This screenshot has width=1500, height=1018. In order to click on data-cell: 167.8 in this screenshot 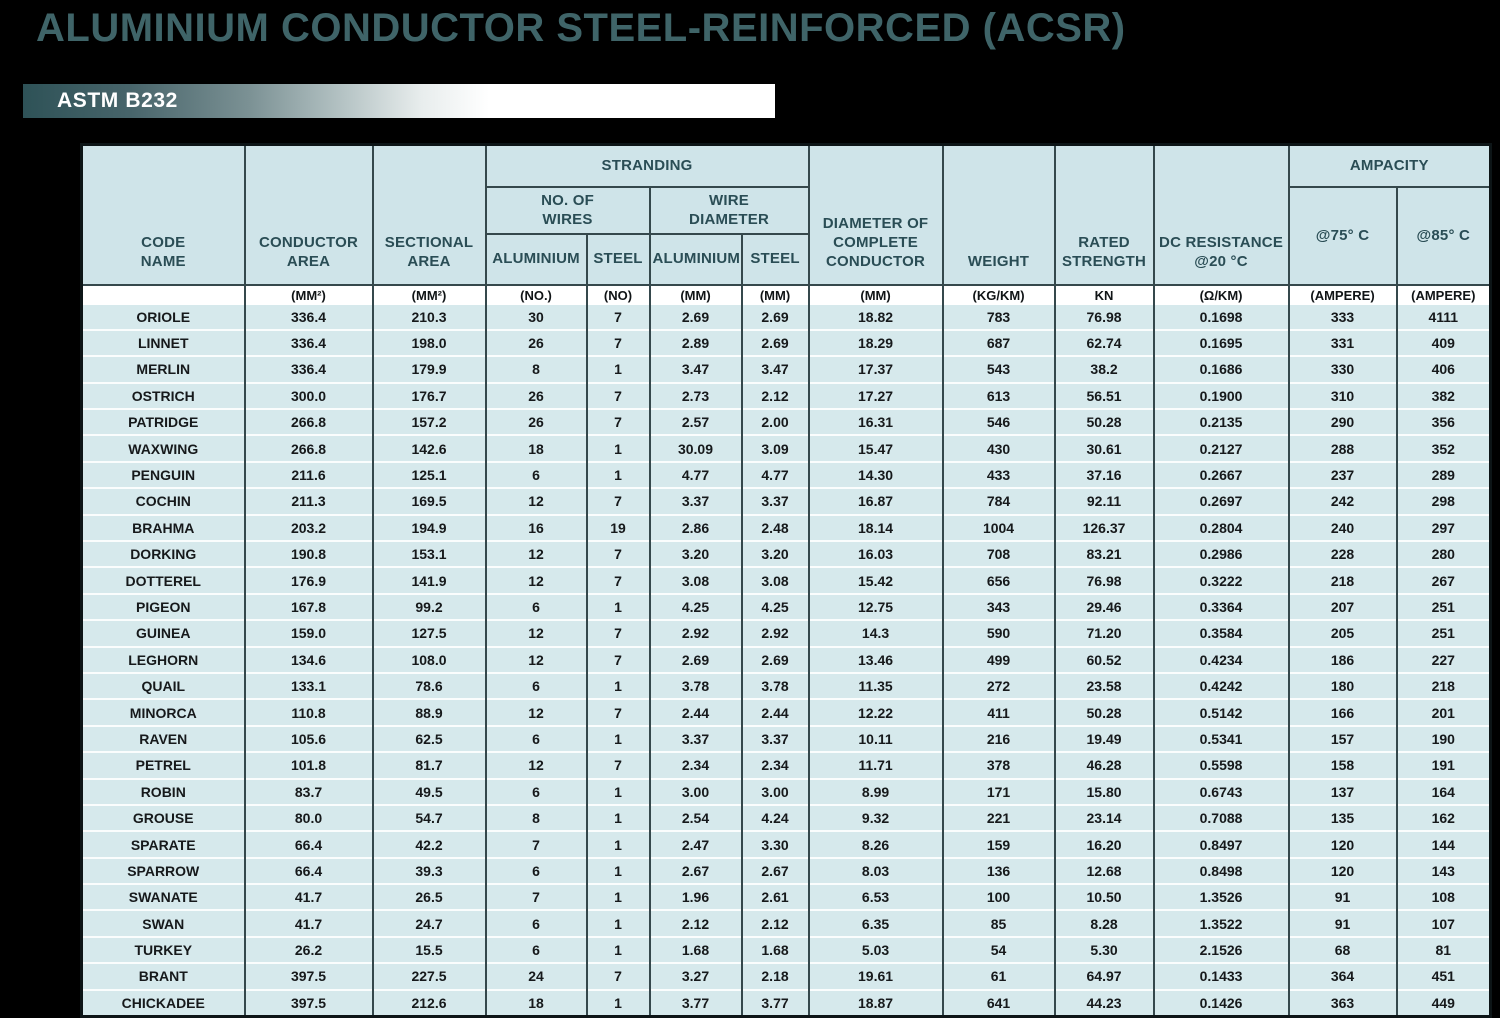, I will do `click(308, 606)`.